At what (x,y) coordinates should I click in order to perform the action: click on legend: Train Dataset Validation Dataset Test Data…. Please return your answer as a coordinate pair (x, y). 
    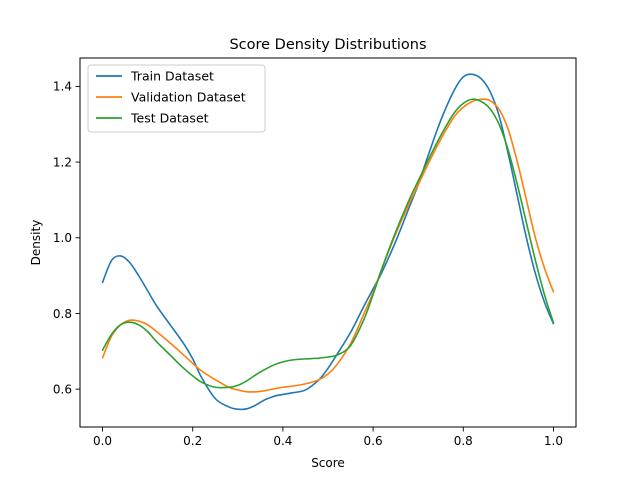
    Looking at the image, I should click on (176, 98).